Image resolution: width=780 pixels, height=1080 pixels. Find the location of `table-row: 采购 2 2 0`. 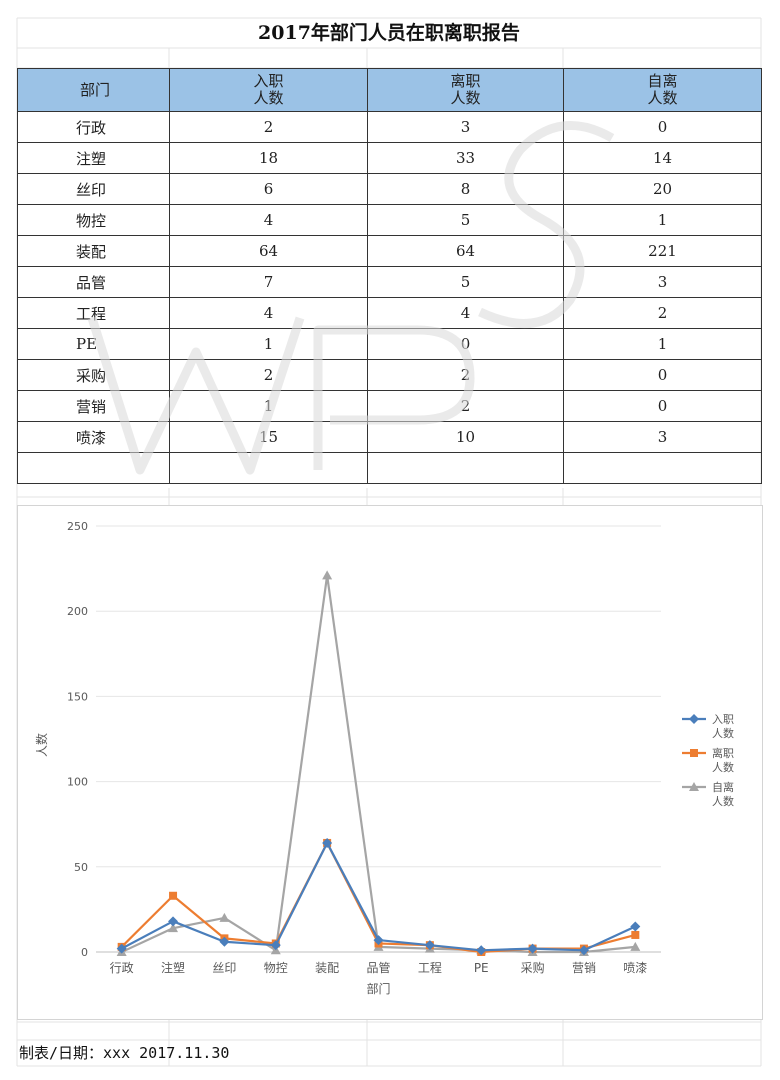

table-row: 采购 2 2 0 is located at coordinates (389, 375).